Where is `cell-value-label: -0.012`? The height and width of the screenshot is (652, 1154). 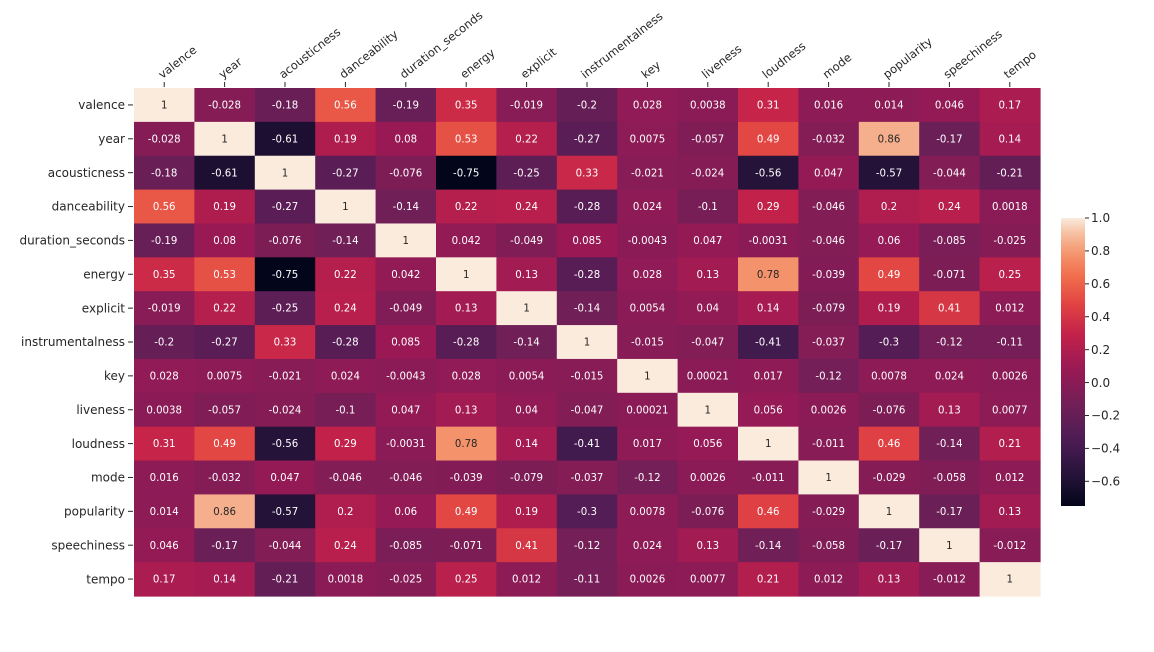 cell-value-label: -0.012 is located at coordinates (949, 580).